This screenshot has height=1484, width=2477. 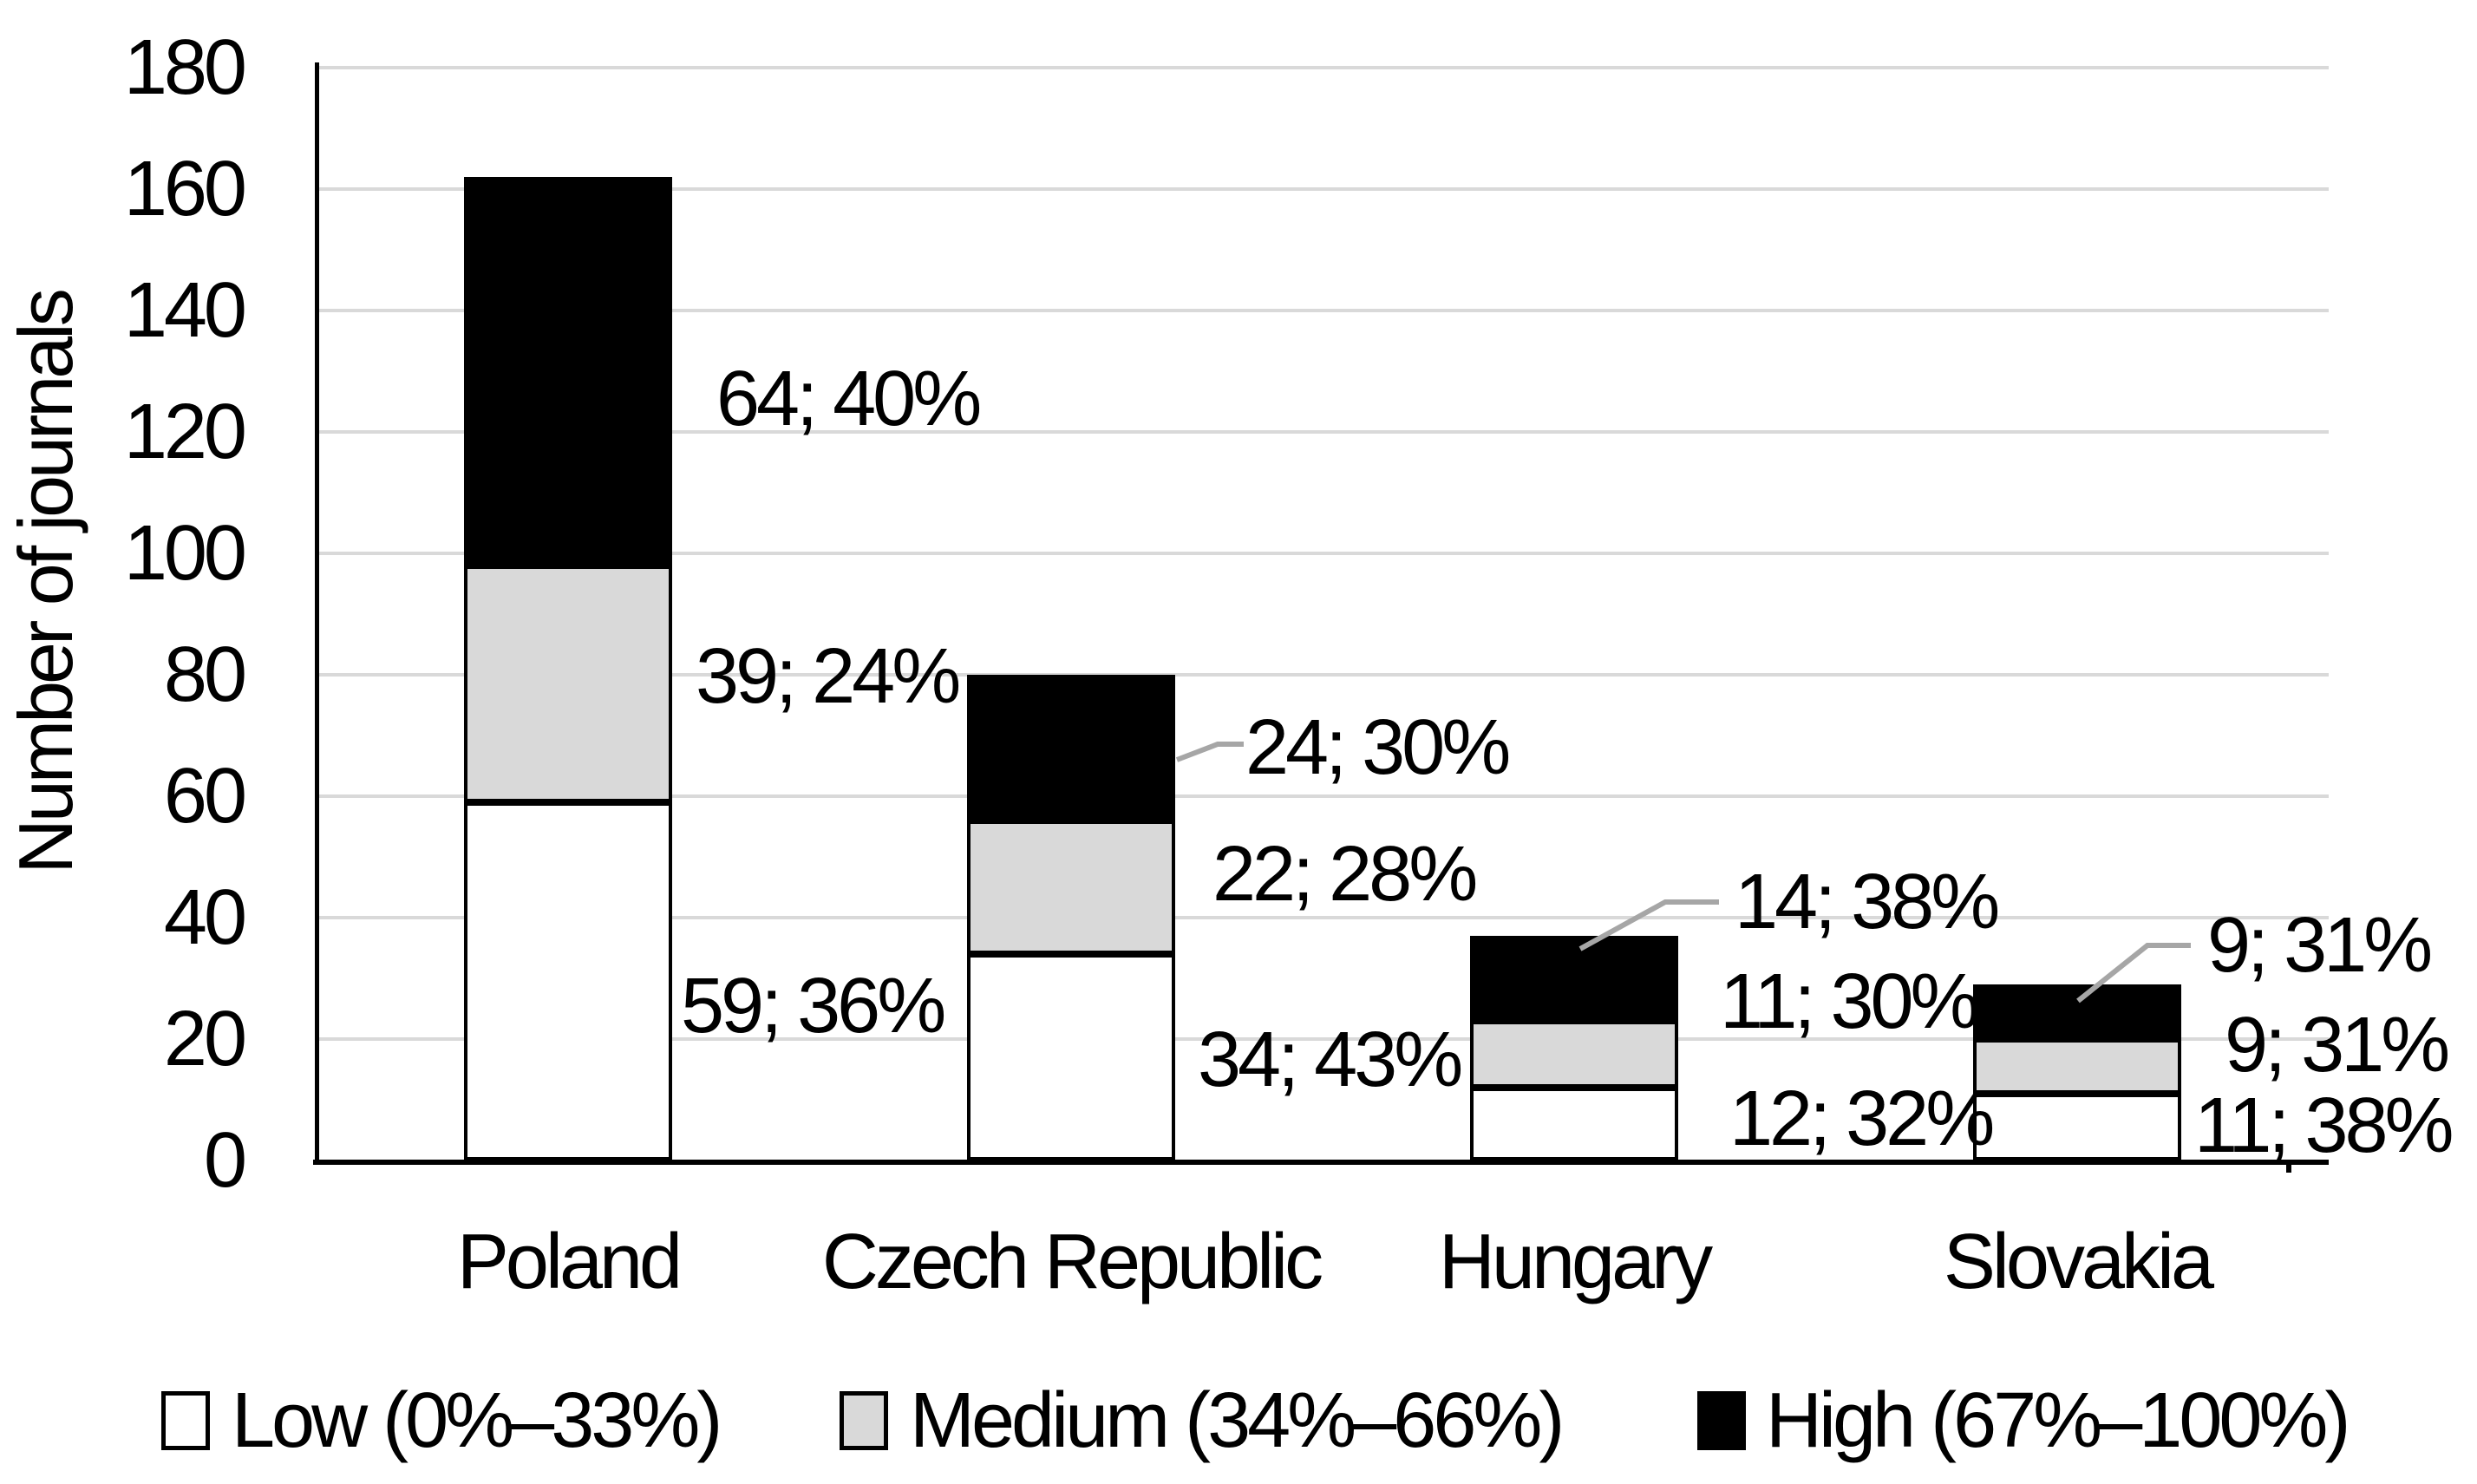 What do you see at coordinates (864, 1421) in the screenshot?
I see `legend-swatch-medium` at bounding box center [864, 1421].